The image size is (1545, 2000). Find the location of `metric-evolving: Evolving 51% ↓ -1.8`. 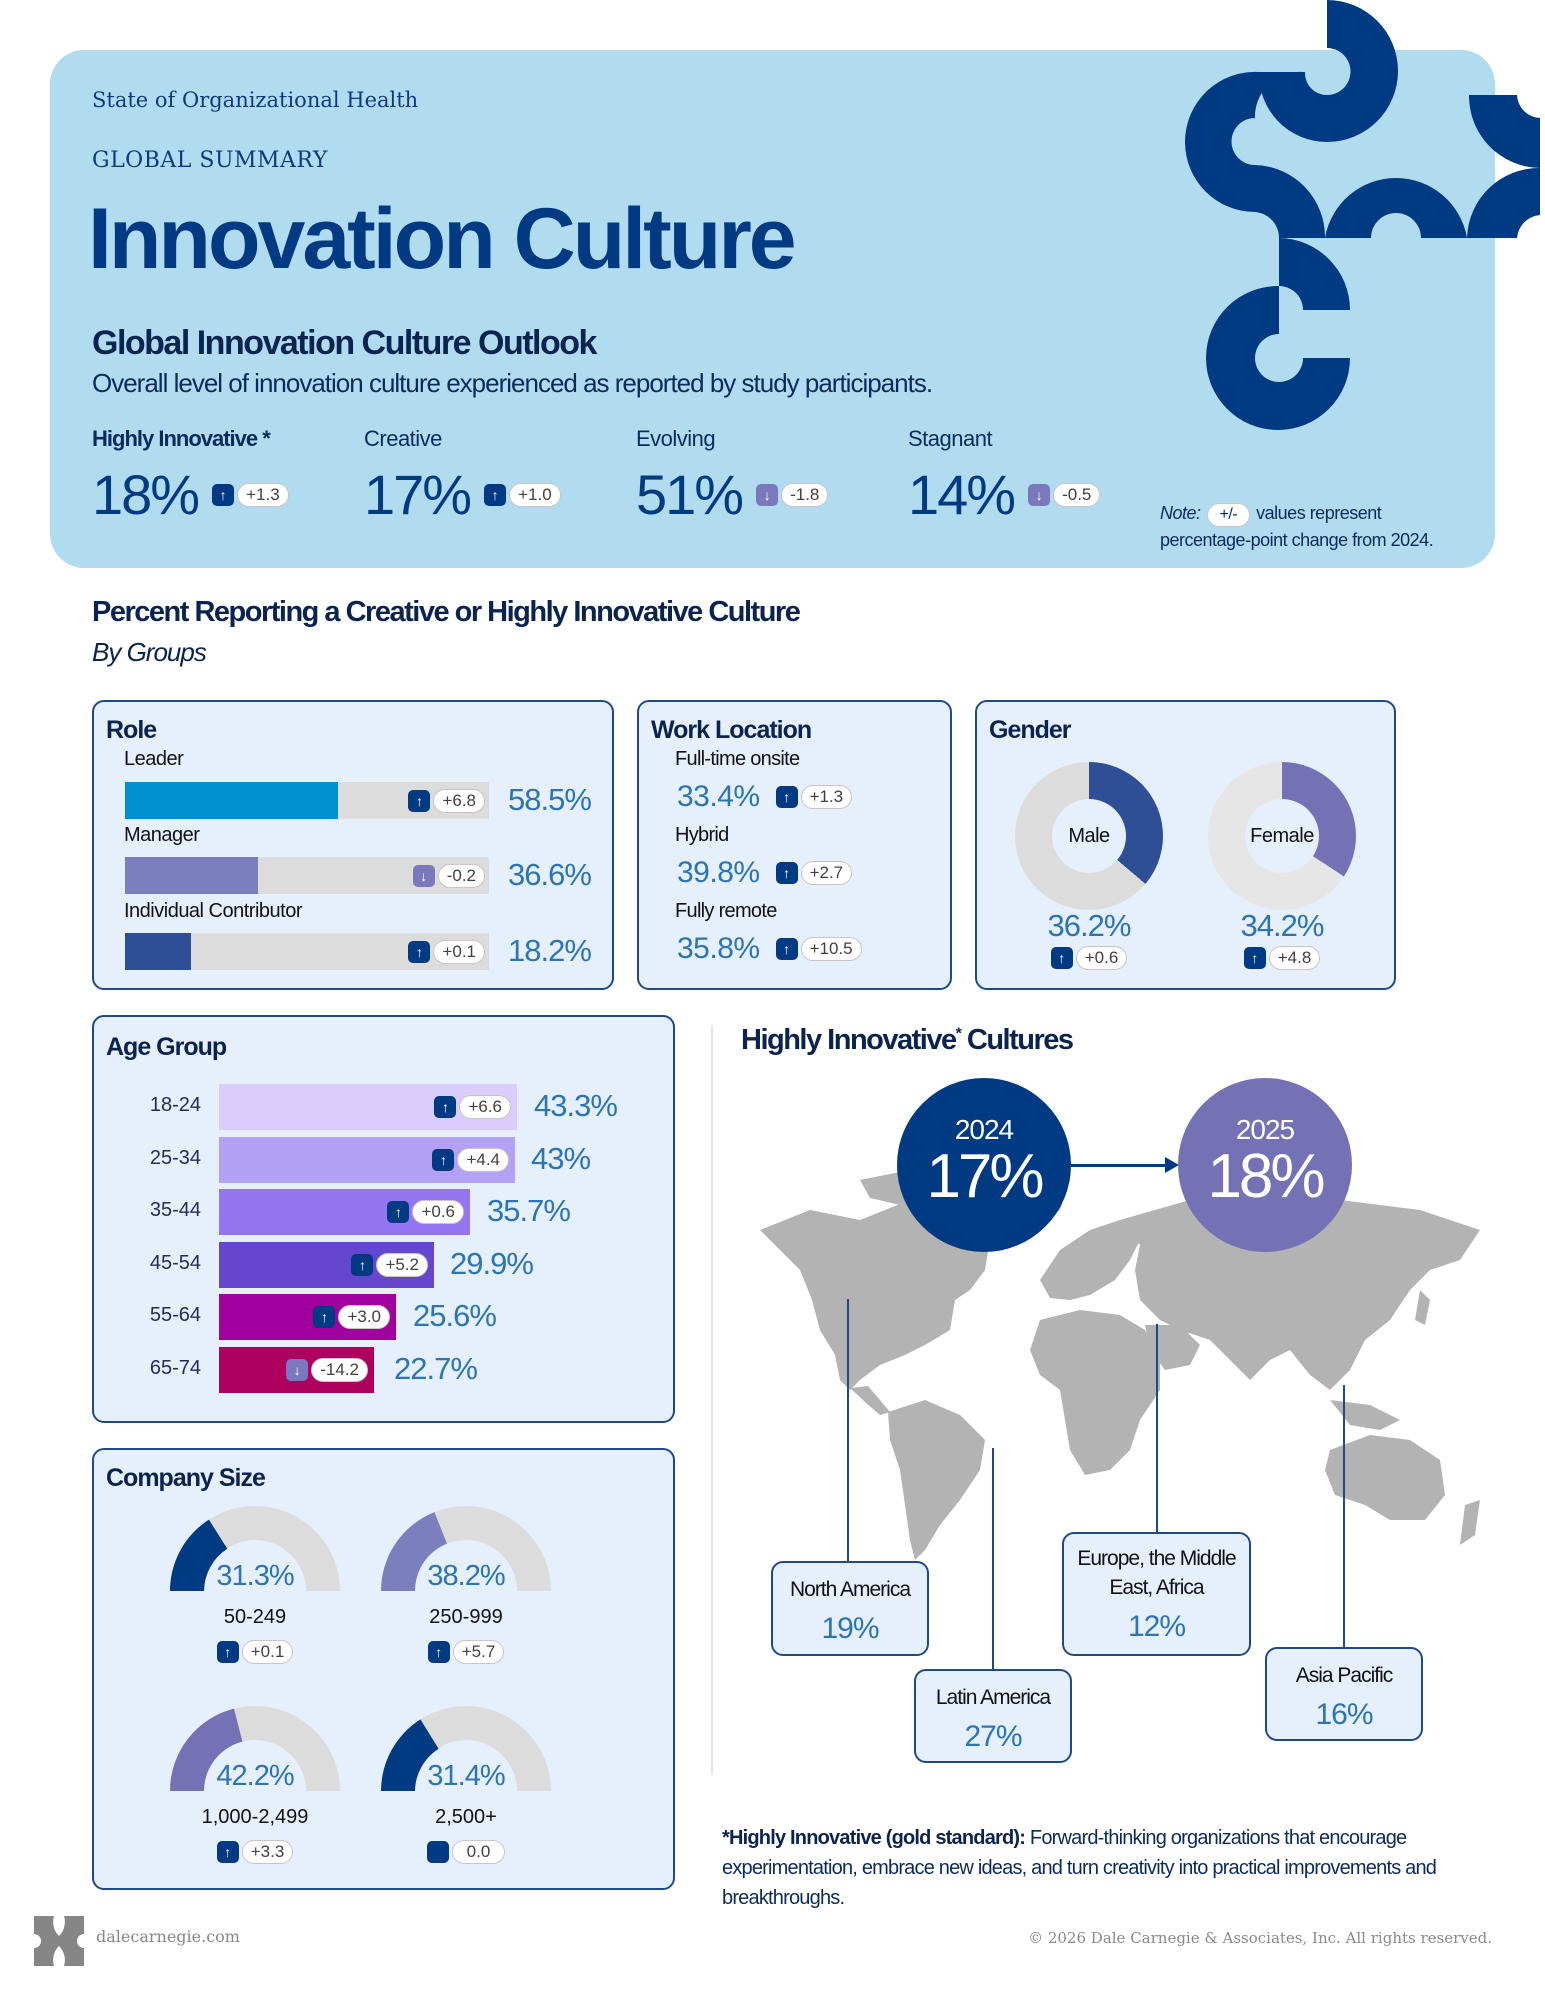

metric-evolving: Evolving 51% ↓ -1.8 is located at coordinates (732, 476).